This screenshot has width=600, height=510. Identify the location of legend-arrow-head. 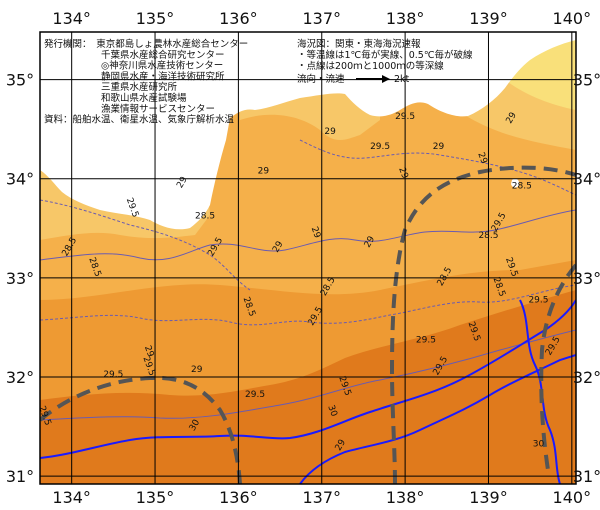
(386, 79).